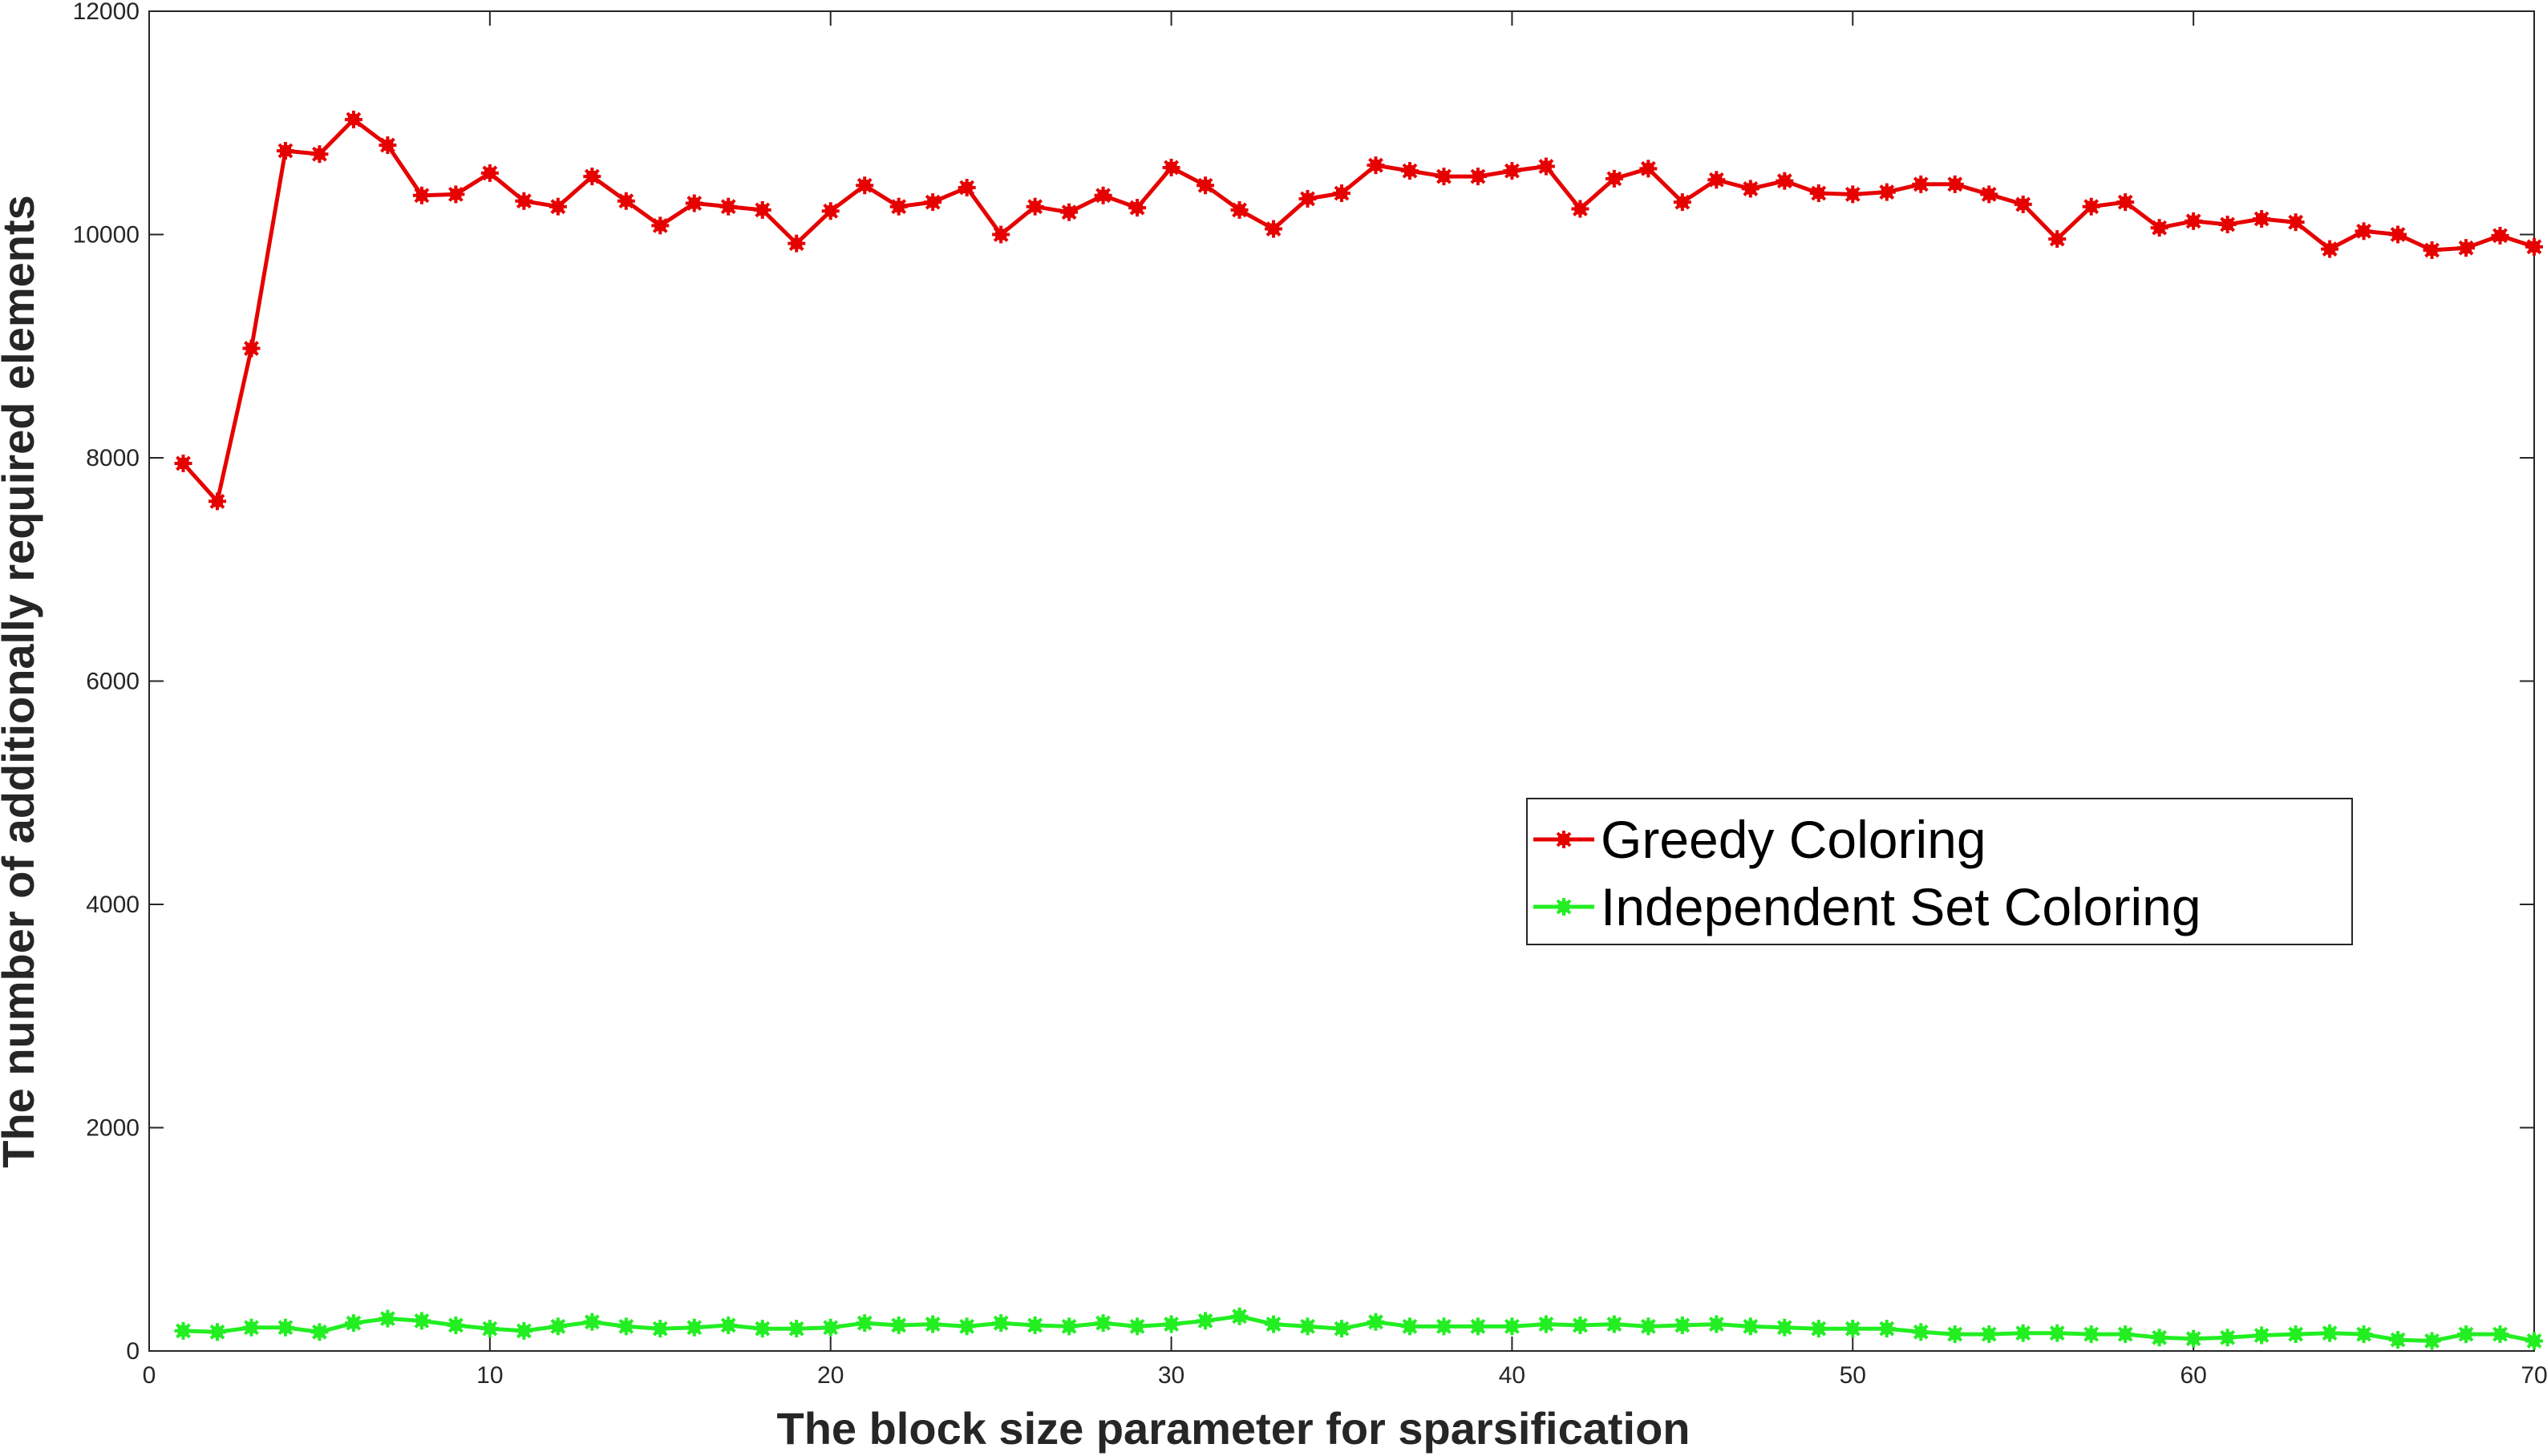 The width and height of the screenshot is (2547, 1456). What do you see at coordinates (1867, 873) in the screenshot?
I see `legend-entries: Greedy Coloring Independent Set Coloring` at bounding box center [1867, 873].